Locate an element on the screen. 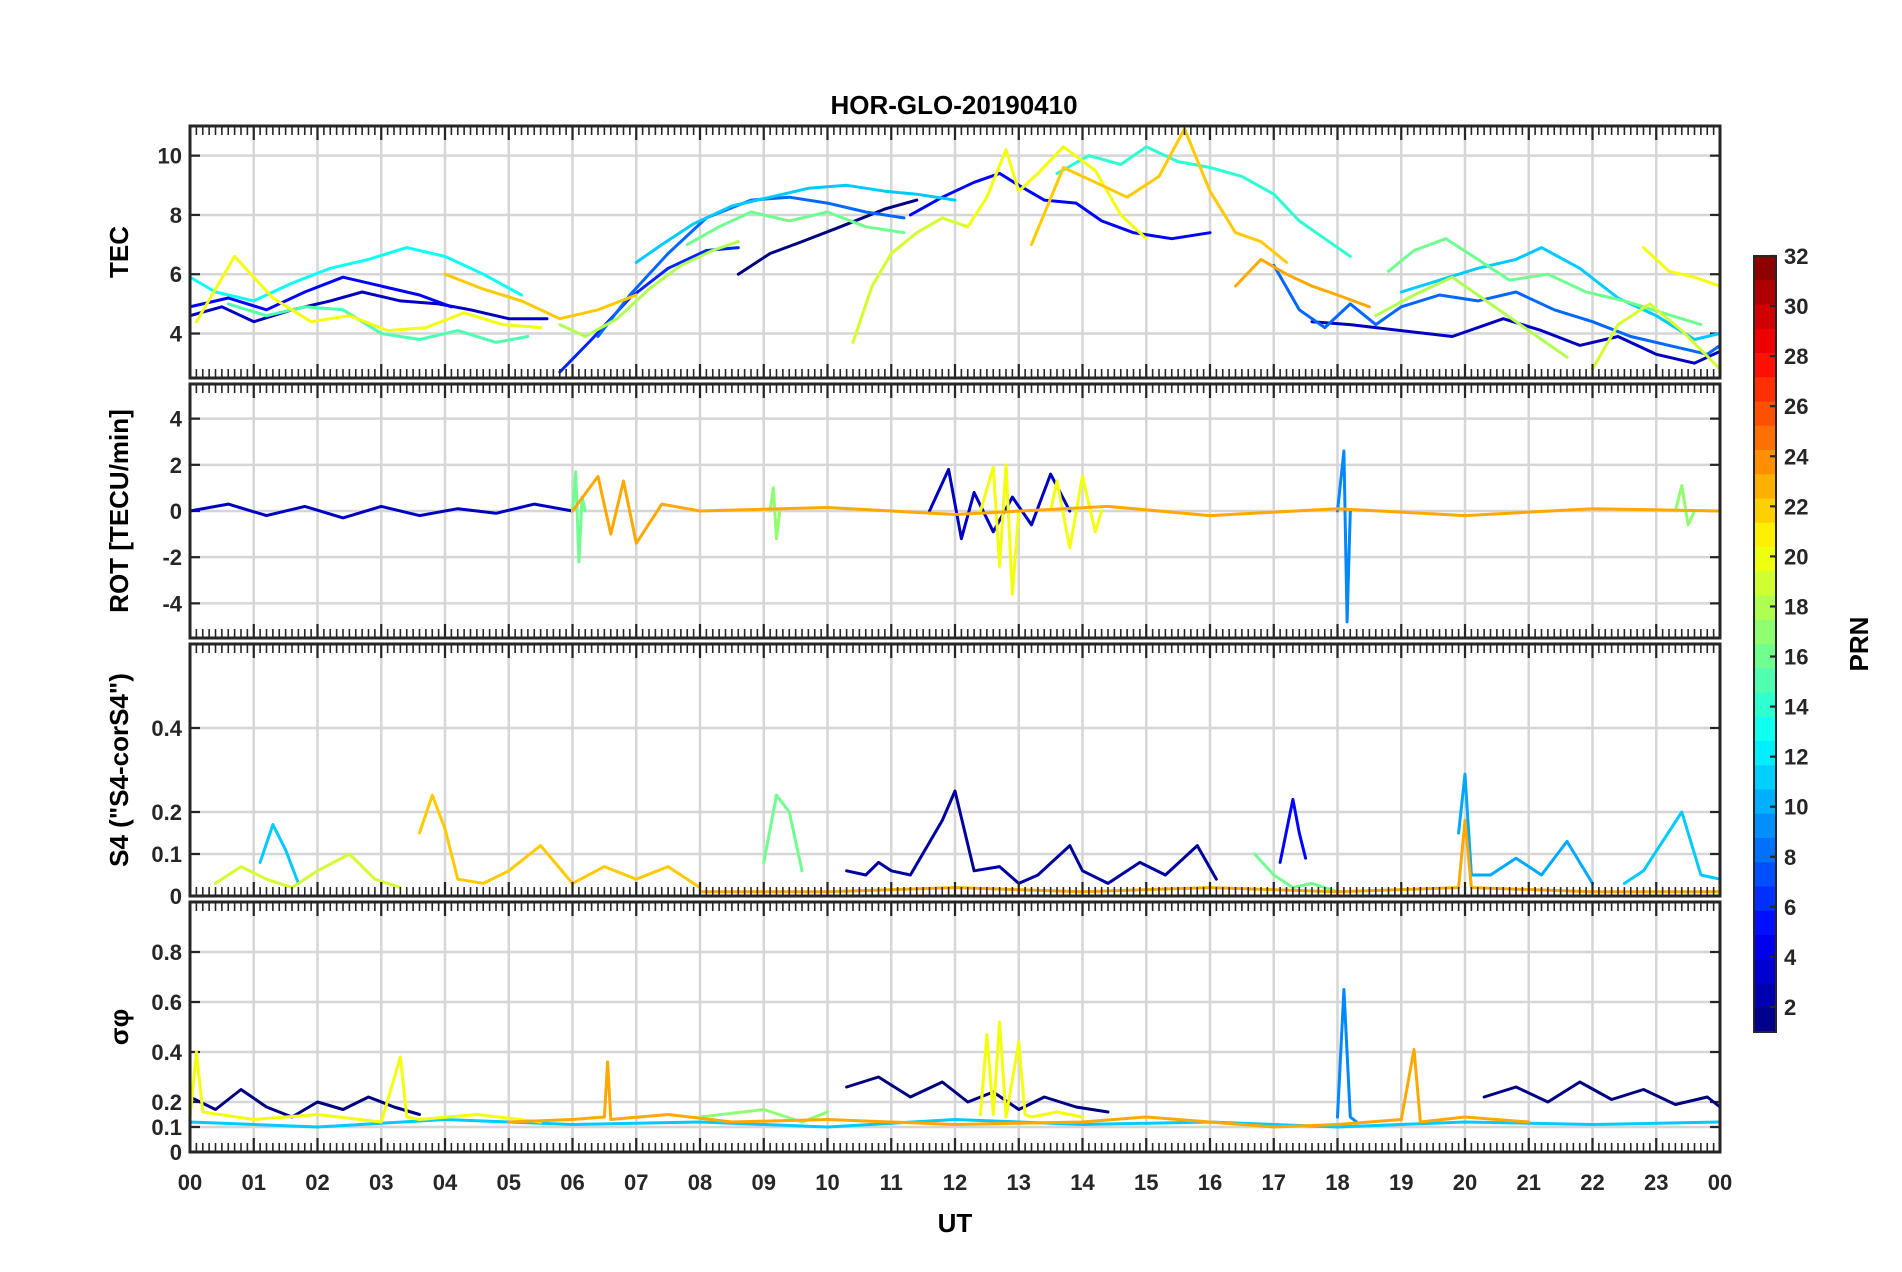 The height and width of the screenshot is (1272, 1902). x-tick-label: 20 is located at coordinates (1465, 1182).